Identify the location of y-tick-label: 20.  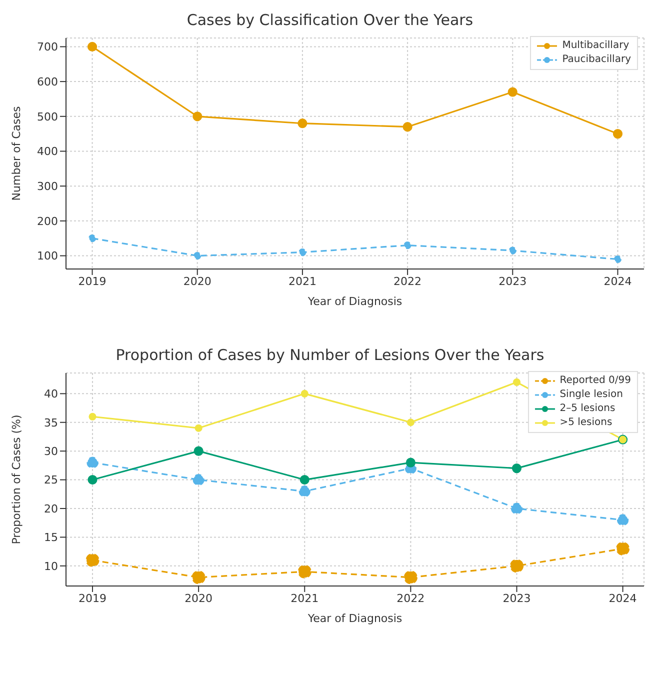
(51, 509).